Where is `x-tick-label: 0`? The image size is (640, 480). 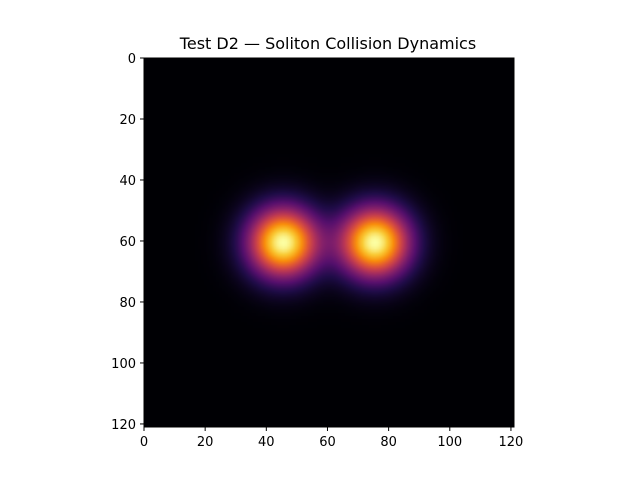
x-tick-label: 0 is located at coordinates (144, 442).